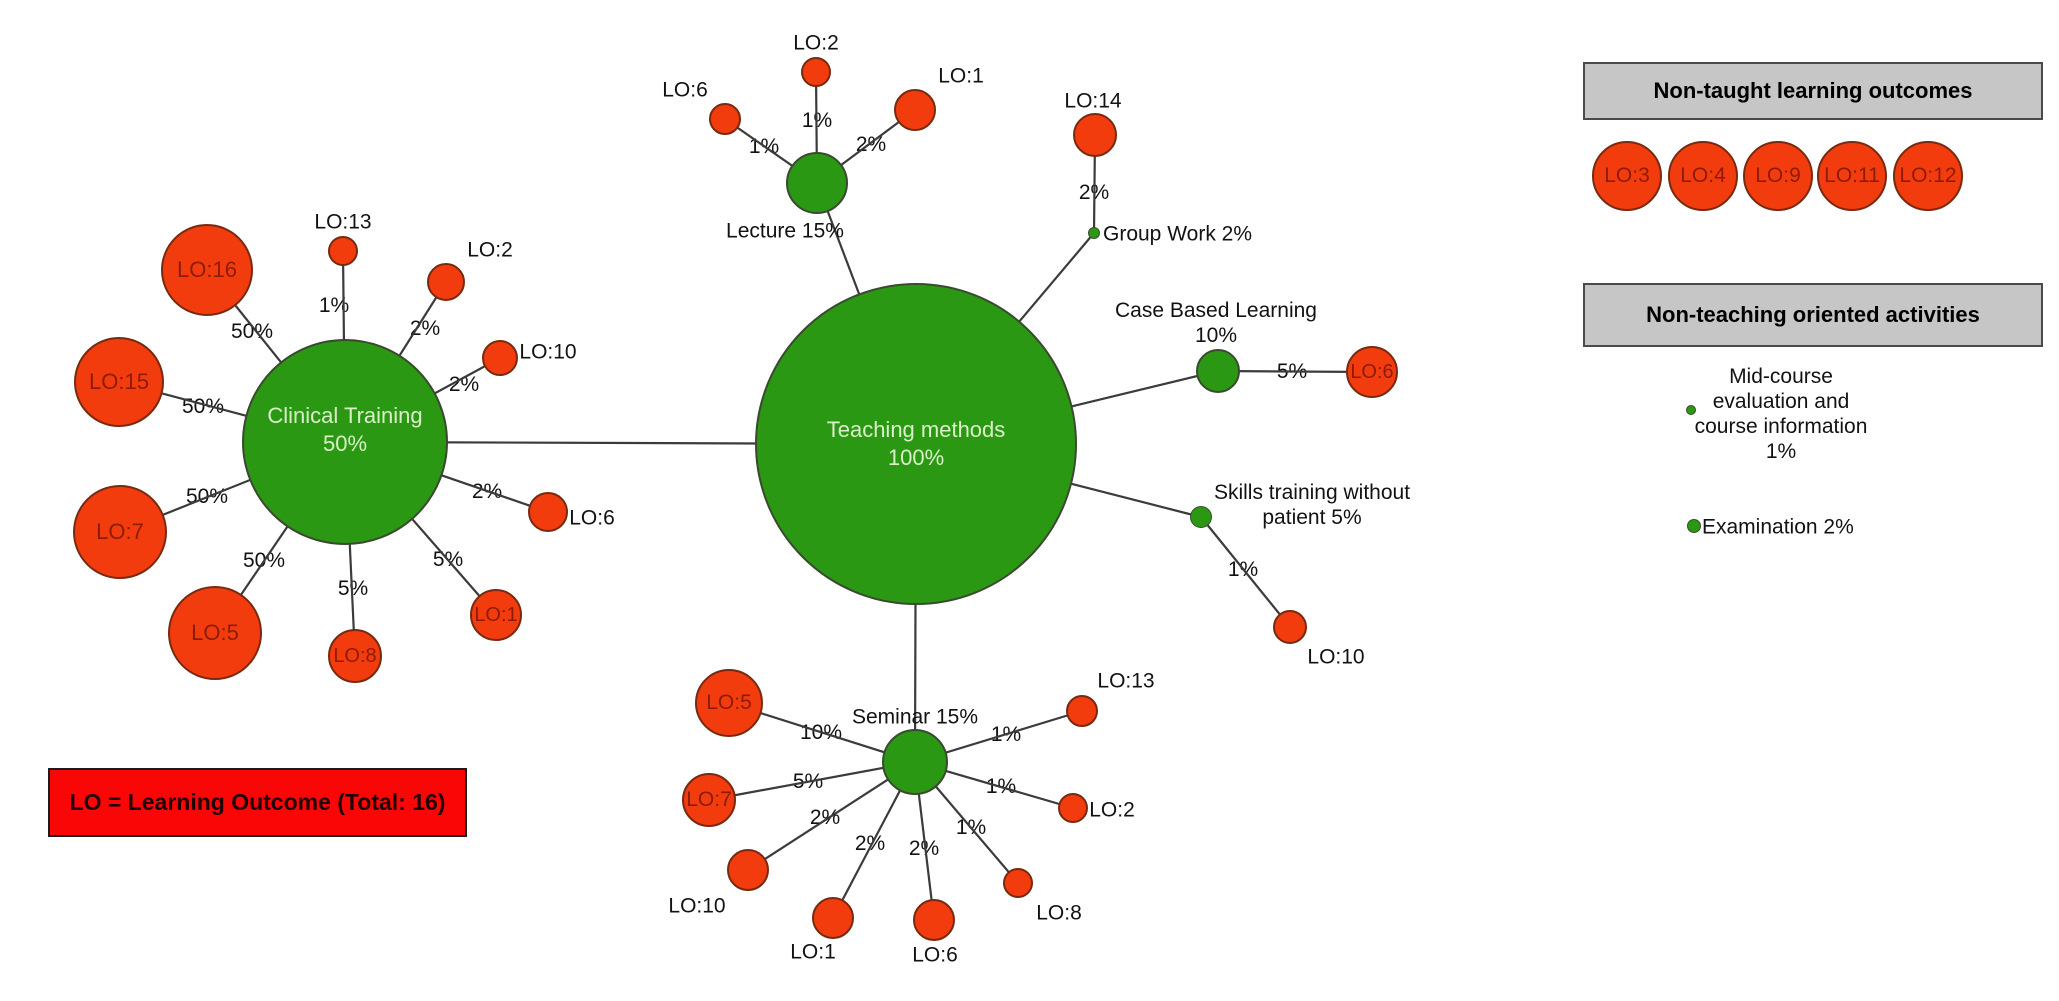  I want to click on activity-label-group-work: Group Work 2%, so click(1177, 234).